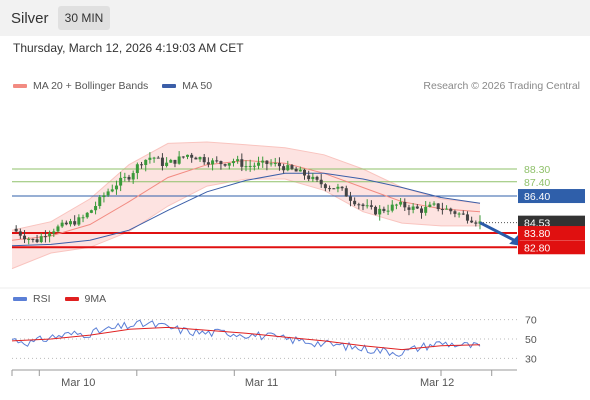  Describe the element at coordinates (437, 383) in the screenshot. I see `x-axis-label: Mar 12` at that location.